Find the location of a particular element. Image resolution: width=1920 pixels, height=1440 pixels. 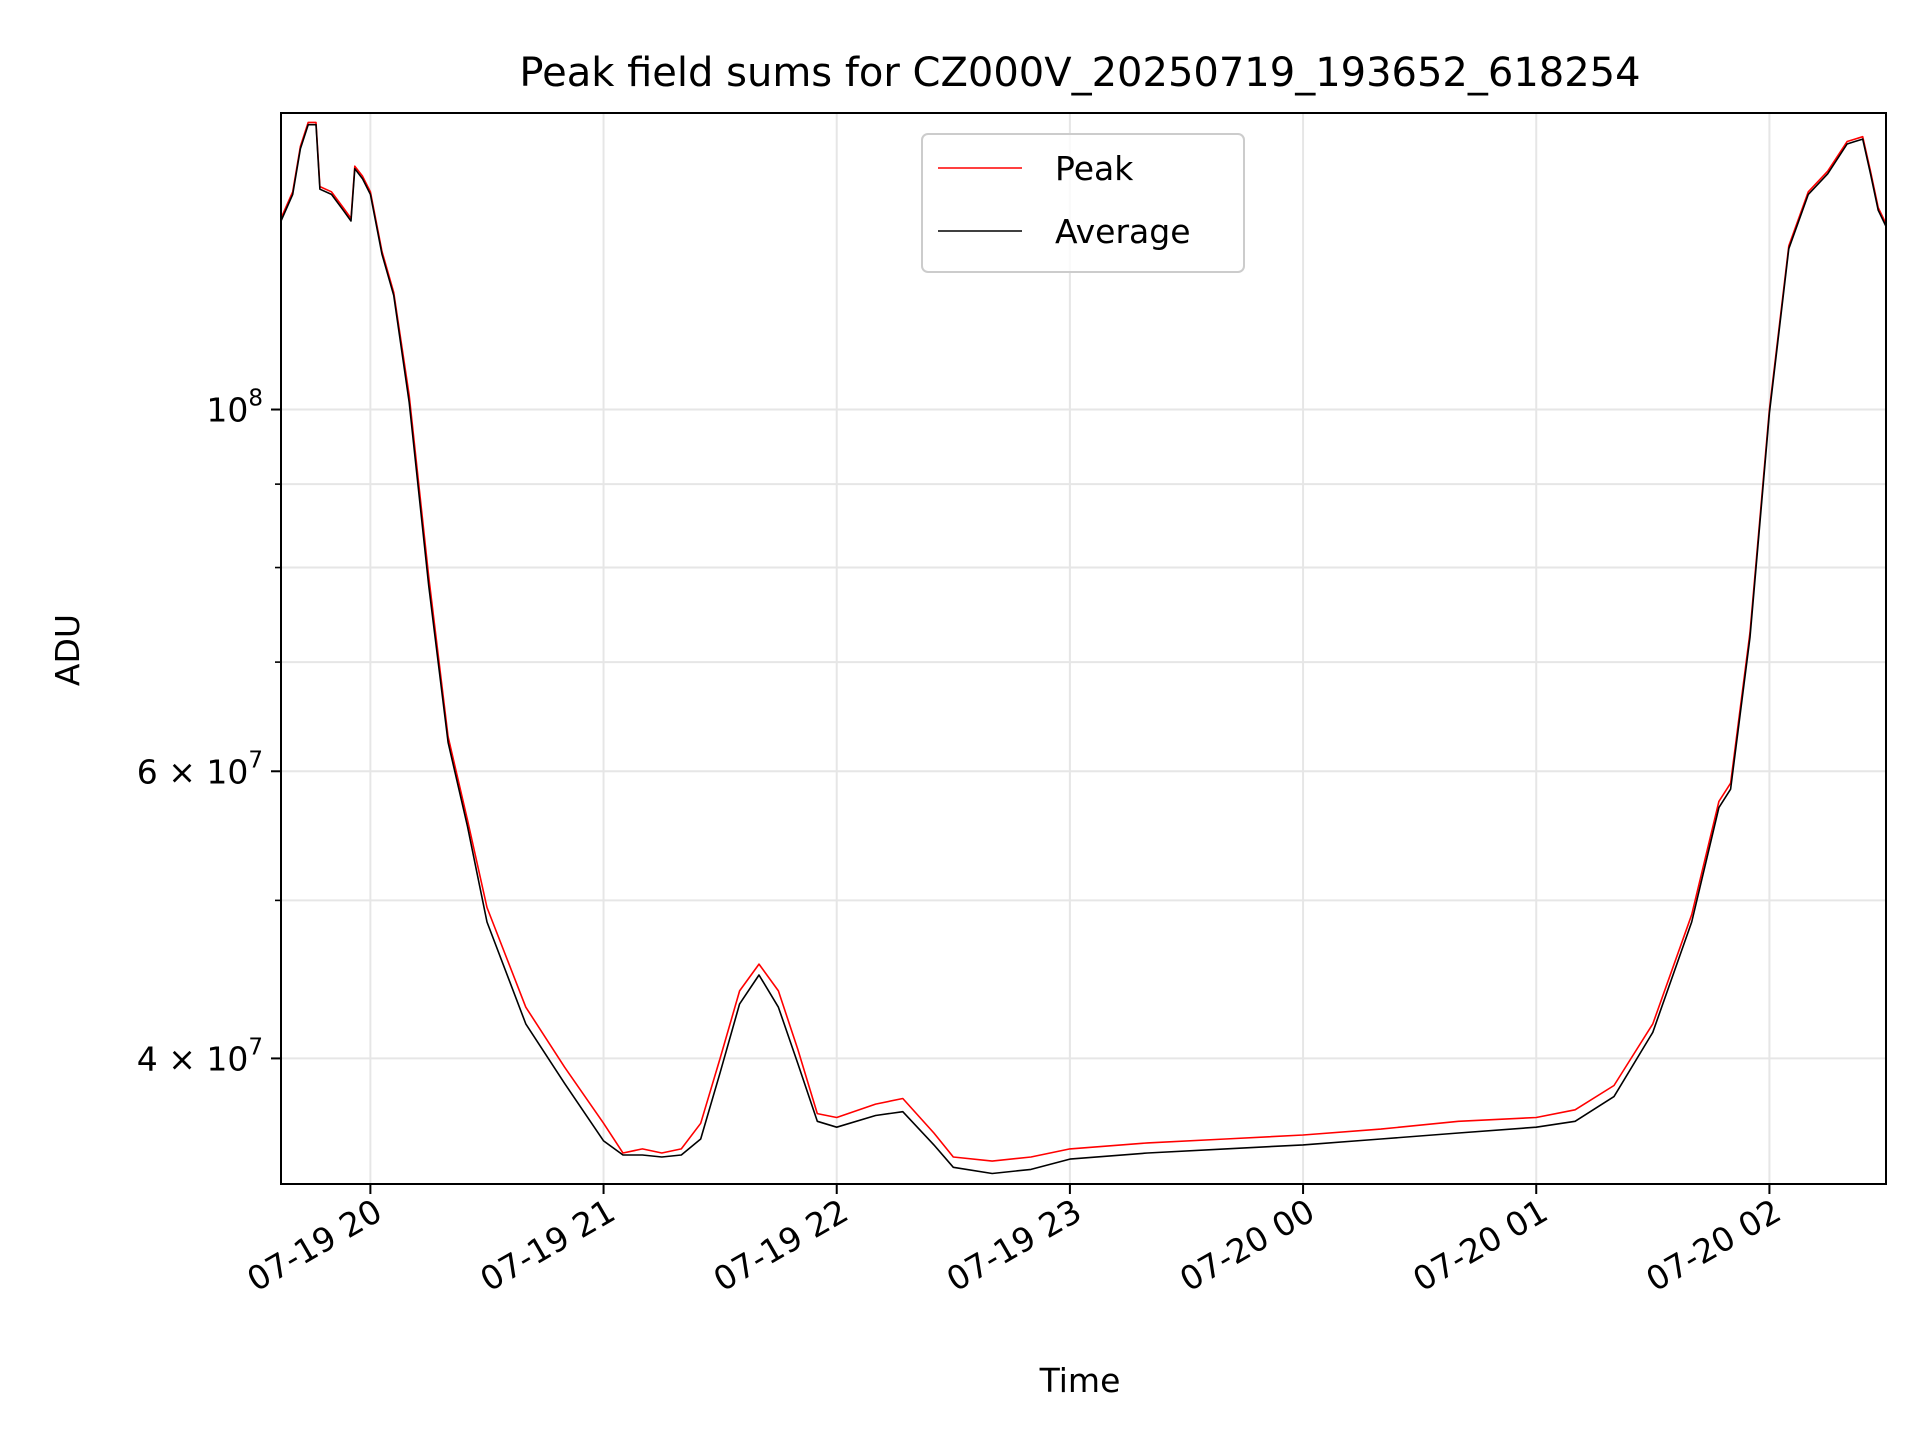

y-axis-label: ADU is located at coordinates (67, 650).